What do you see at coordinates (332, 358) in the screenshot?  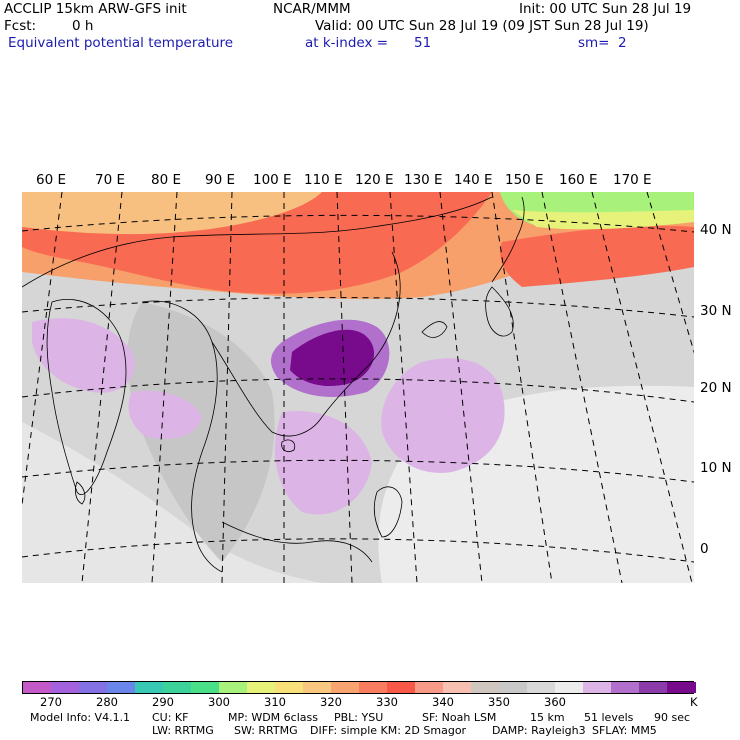 I see `field-deep-purple-china` at bounding box center [332, 358].